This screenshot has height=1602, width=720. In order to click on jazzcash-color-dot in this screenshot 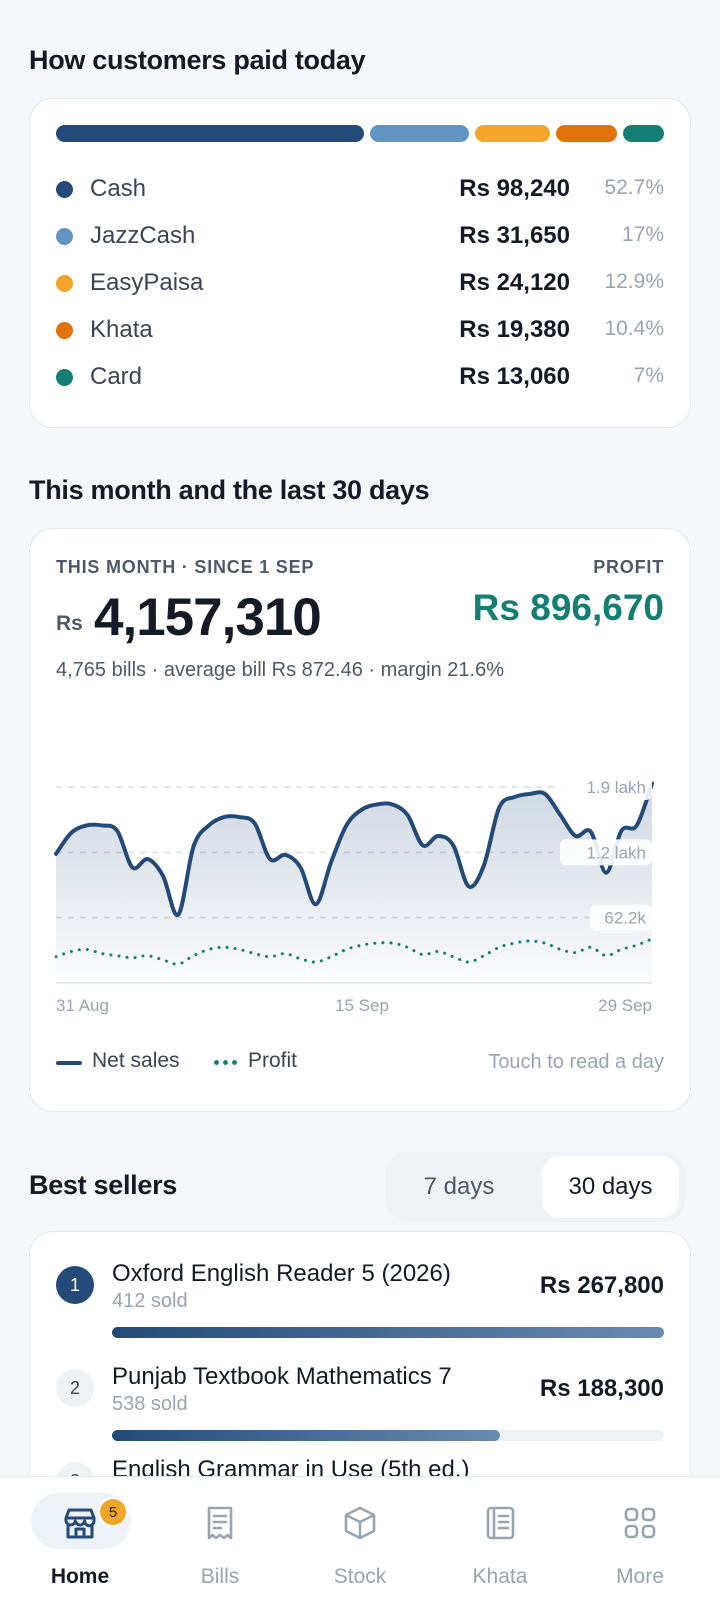, I will do `click(64, 236)`.